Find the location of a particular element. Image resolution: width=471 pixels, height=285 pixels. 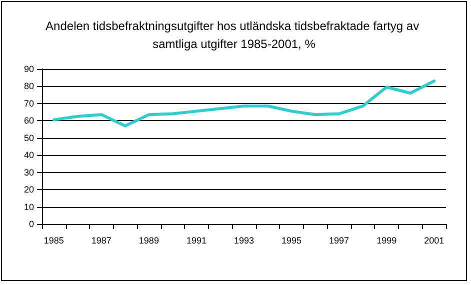

y-tick-label: 30 is located at coordinates (29, 172).